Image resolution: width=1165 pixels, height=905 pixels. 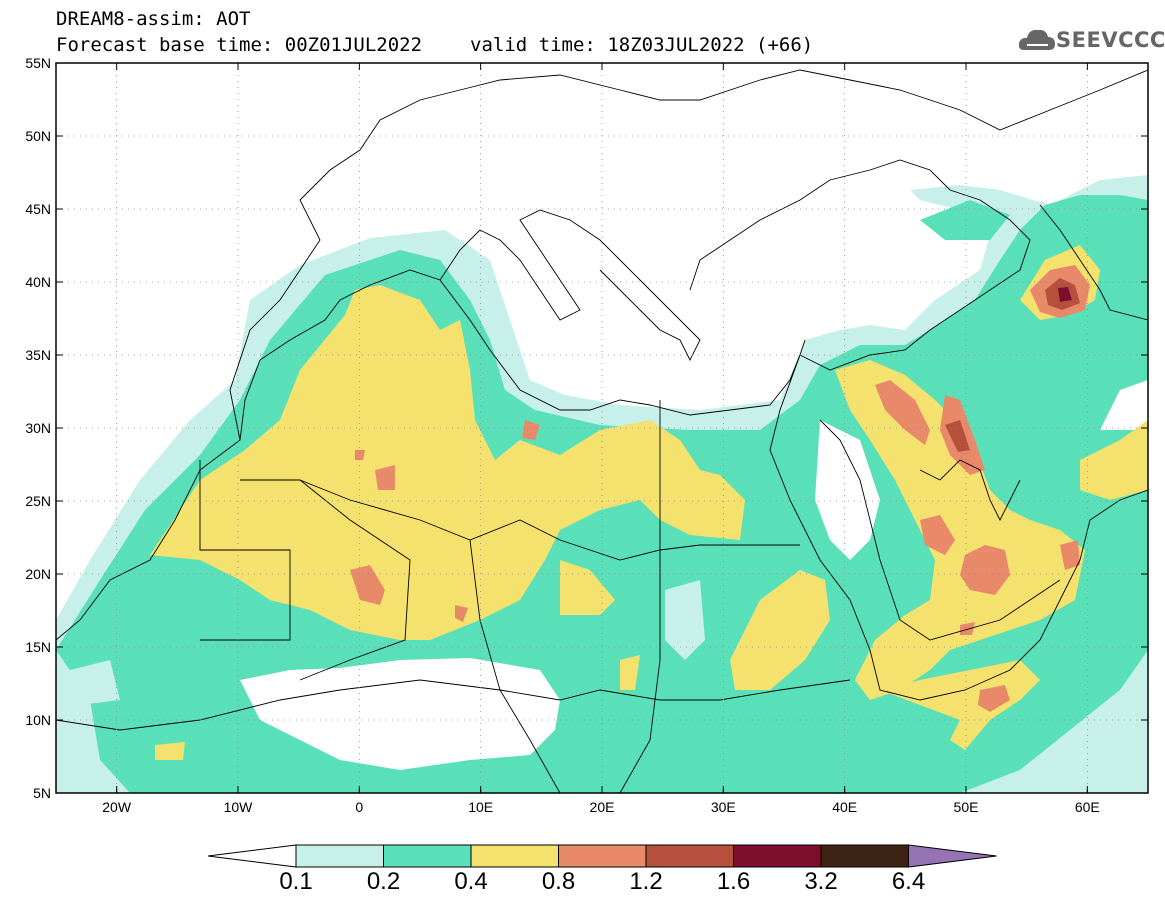 What do you see at coordinates (239, 807) in the screenshot?
I see `lon-label: 10W` at bounding box center [239, 807].